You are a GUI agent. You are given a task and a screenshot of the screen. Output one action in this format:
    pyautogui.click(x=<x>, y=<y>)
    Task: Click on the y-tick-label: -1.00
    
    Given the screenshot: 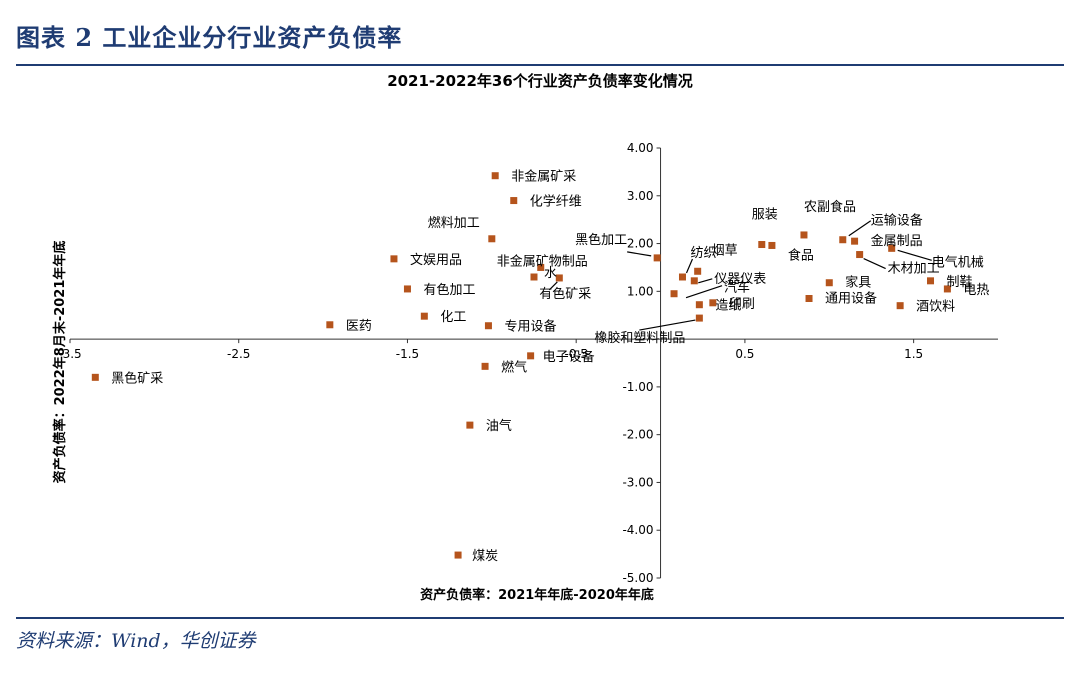 What is the action you would take?
    pyautogui.click(x=637, y=387)
    